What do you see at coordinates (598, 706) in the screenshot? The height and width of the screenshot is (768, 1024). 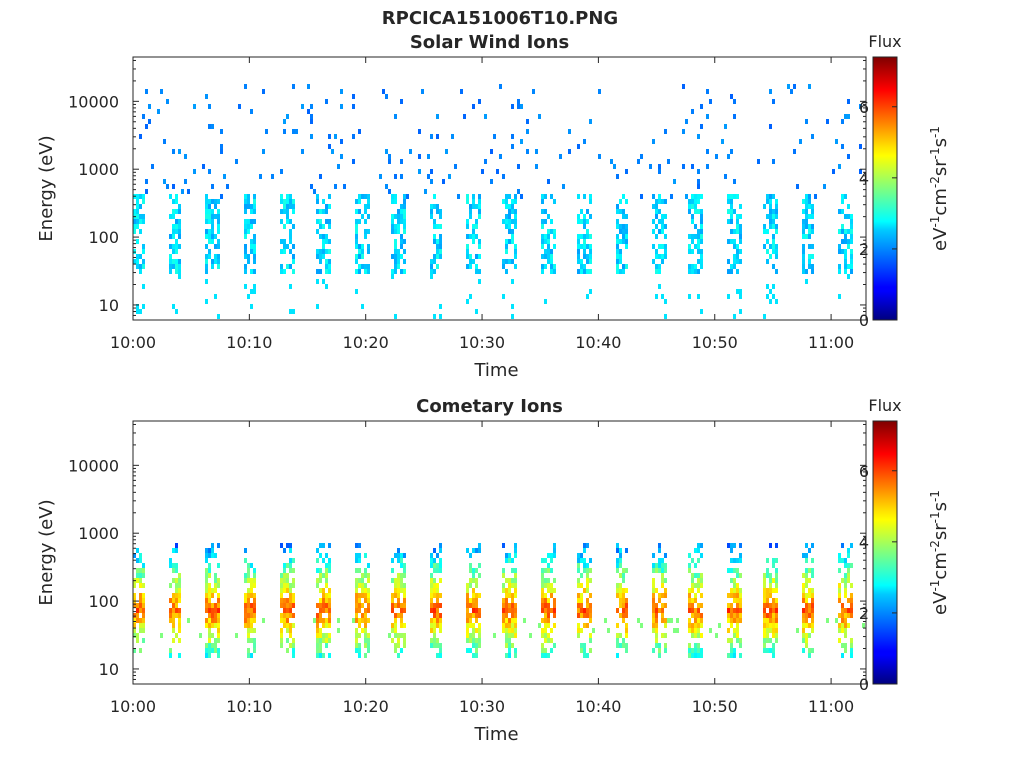 I see `x-tick-label: 10:40` at bounding box center [598, 706].